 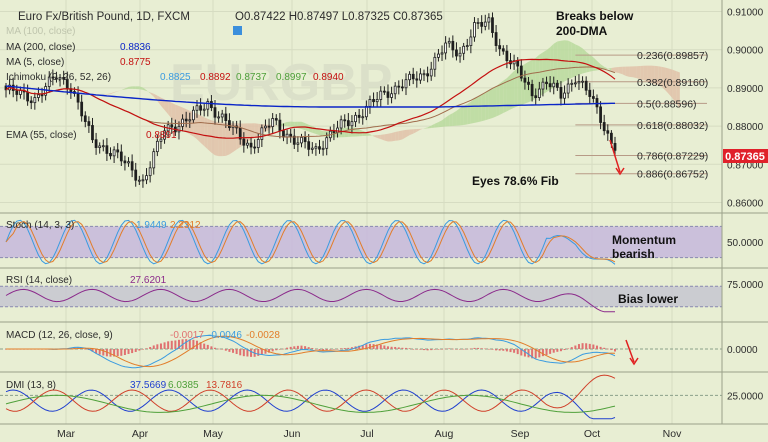 What do you see at coordinates (310, 96) in the screenshot?
I see `ma200-line` at bounding box center [310, 96].